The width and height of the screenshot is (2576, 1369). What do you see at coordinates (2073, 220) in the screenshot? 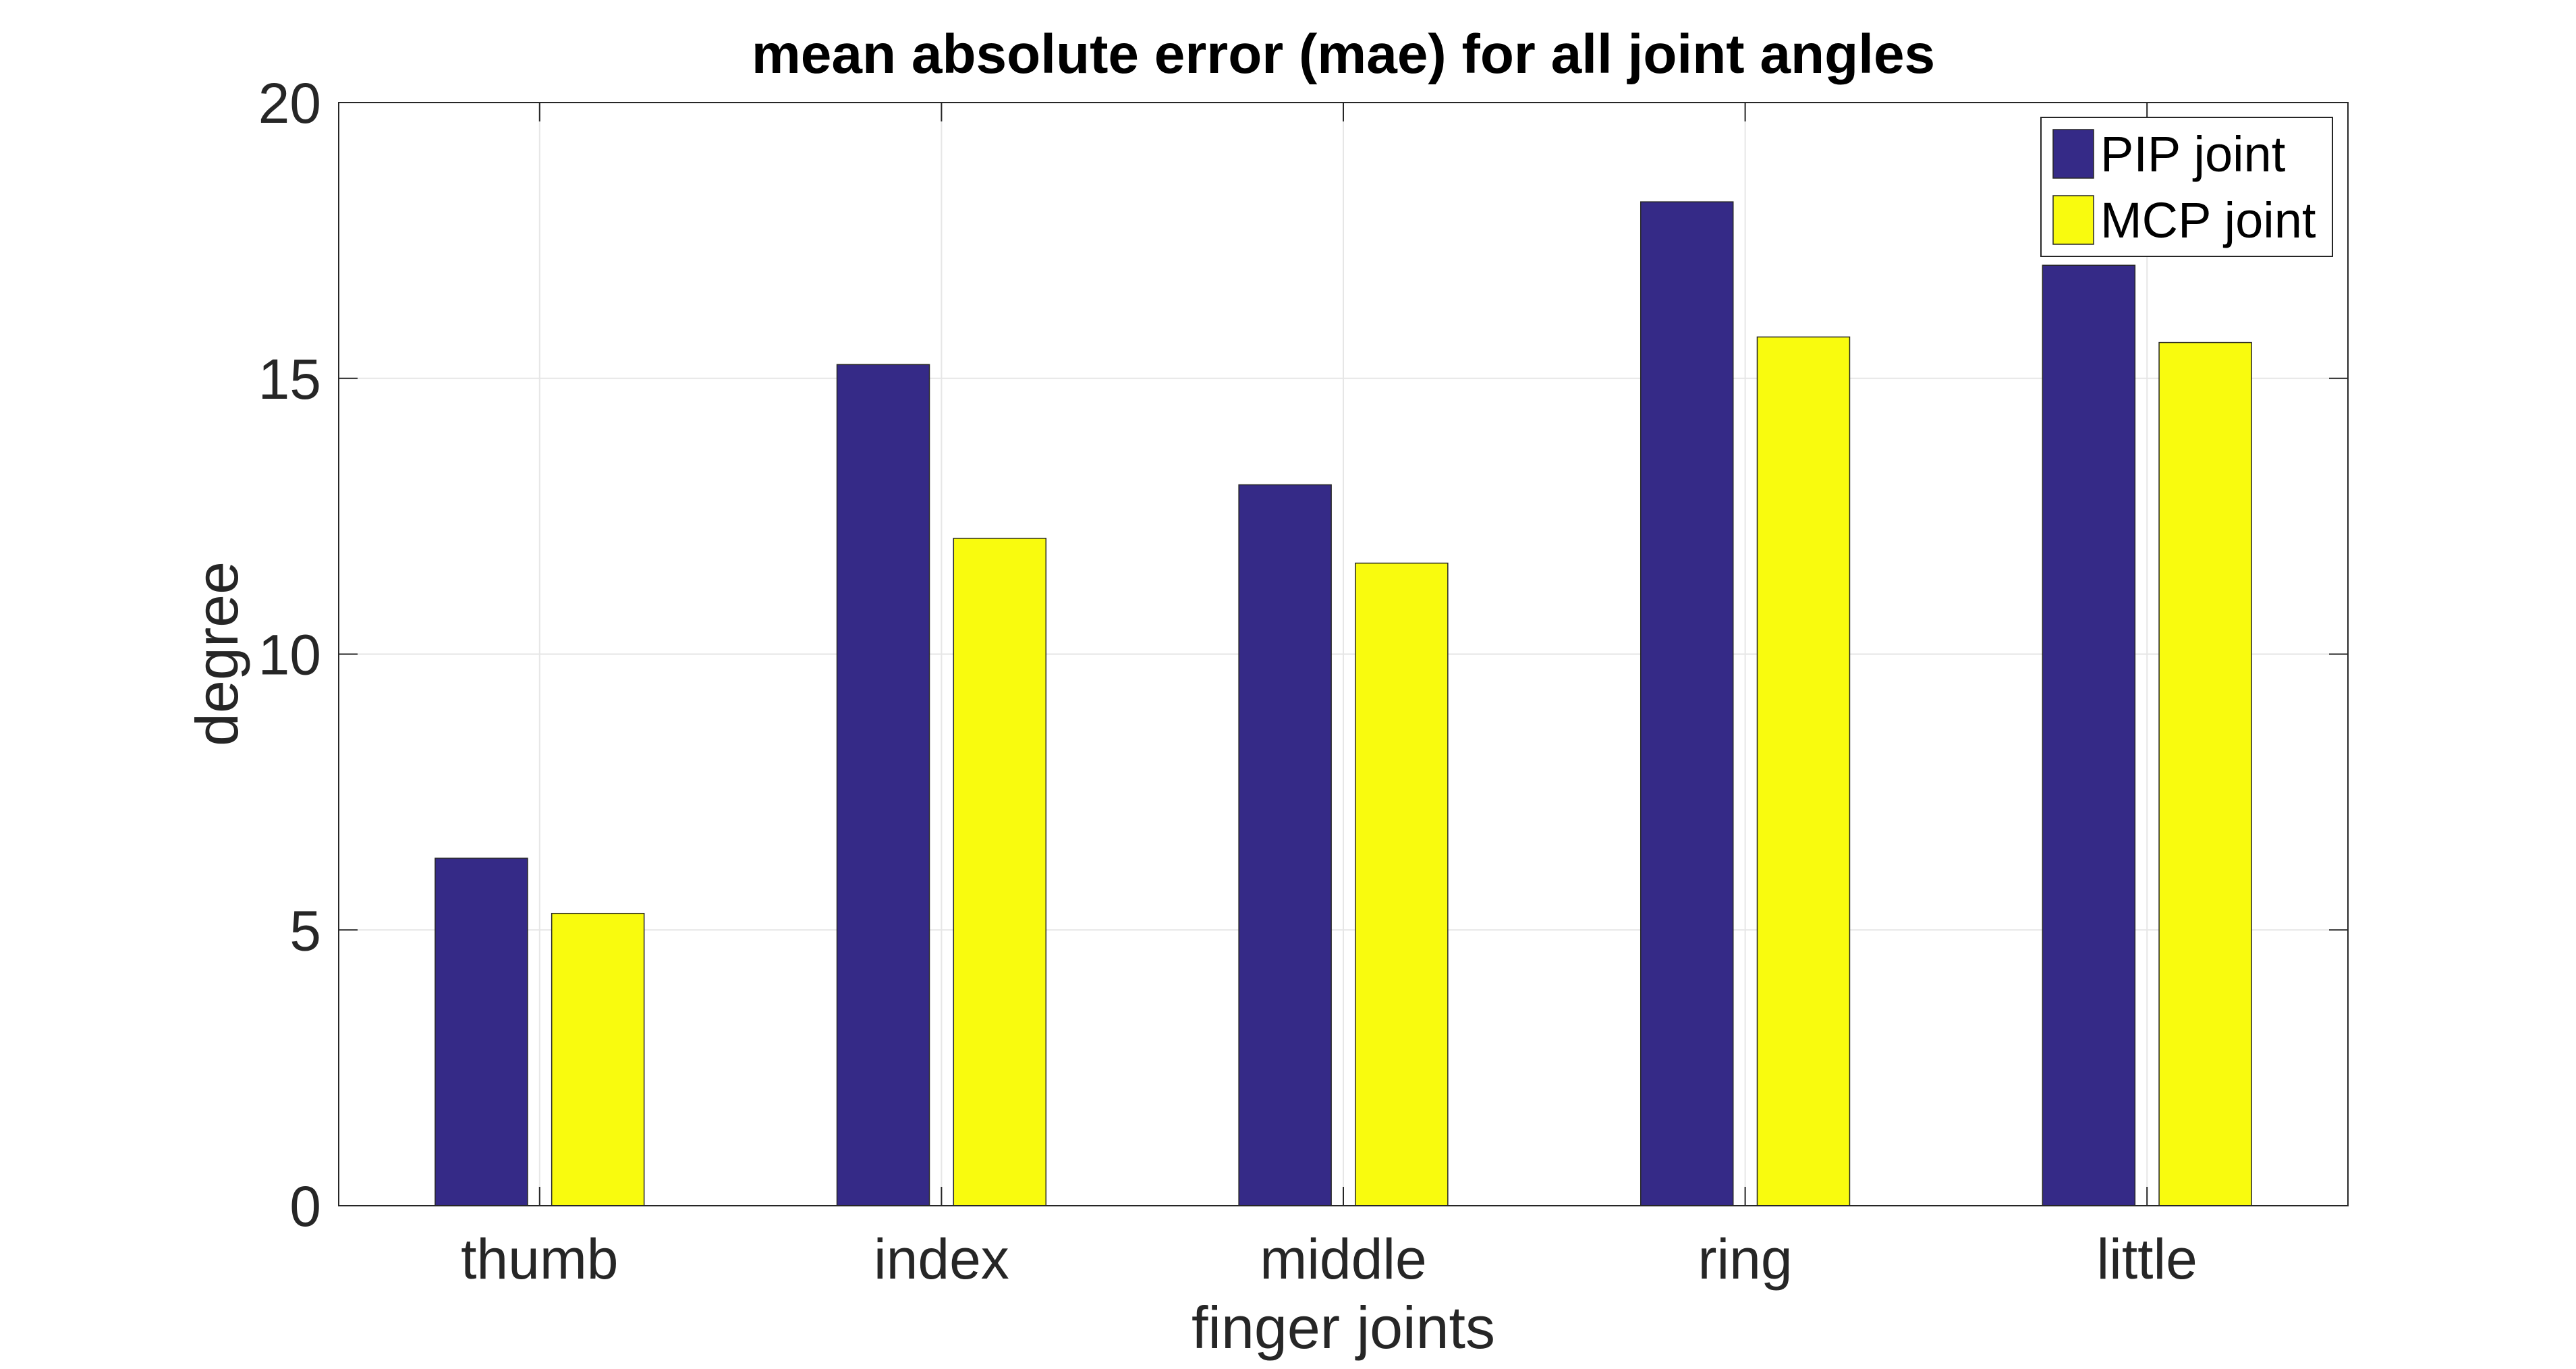
I see `legend-swatch-mcp` at bounding box center [2073, 220].